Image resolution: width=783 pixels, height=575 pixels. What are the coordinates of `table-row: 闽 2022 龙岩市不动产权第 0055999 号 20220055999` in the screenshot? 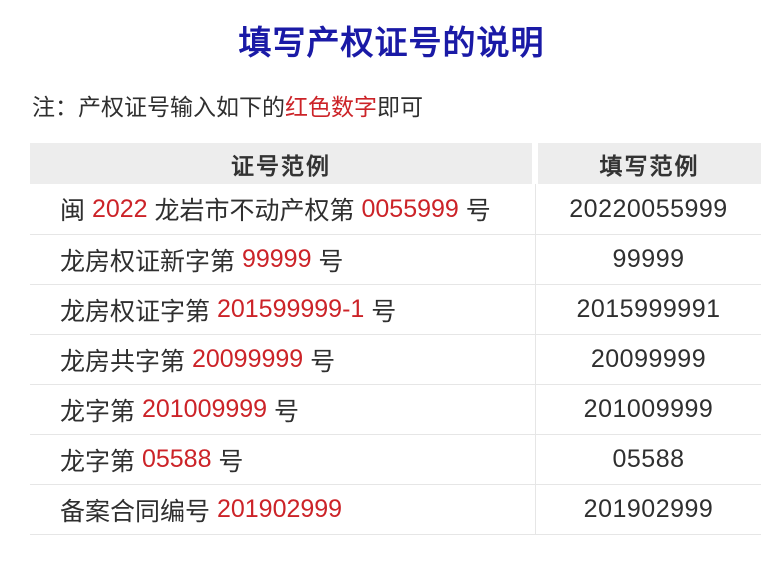 It's located at (395, 209).